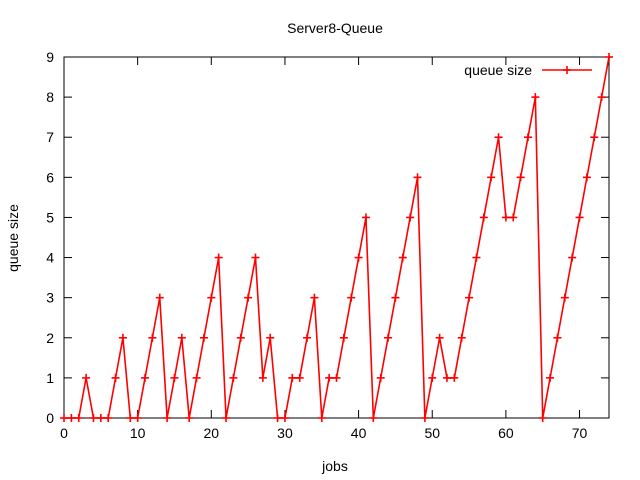 The image size is (640, 480). What do you see at coordinates (498, 70) in the screenshot?
I see `legend-label: queue size` at bounding box center [498, 70].